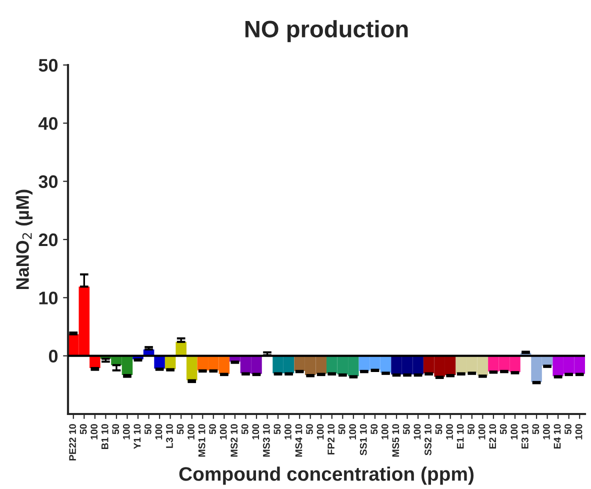 Image resolution: width=591 pixels, height=489 pixels. What do you see at coordinates (326, 31) in the screenshot?
I see `chart-title: NO production` at bounding box center [326, 31].